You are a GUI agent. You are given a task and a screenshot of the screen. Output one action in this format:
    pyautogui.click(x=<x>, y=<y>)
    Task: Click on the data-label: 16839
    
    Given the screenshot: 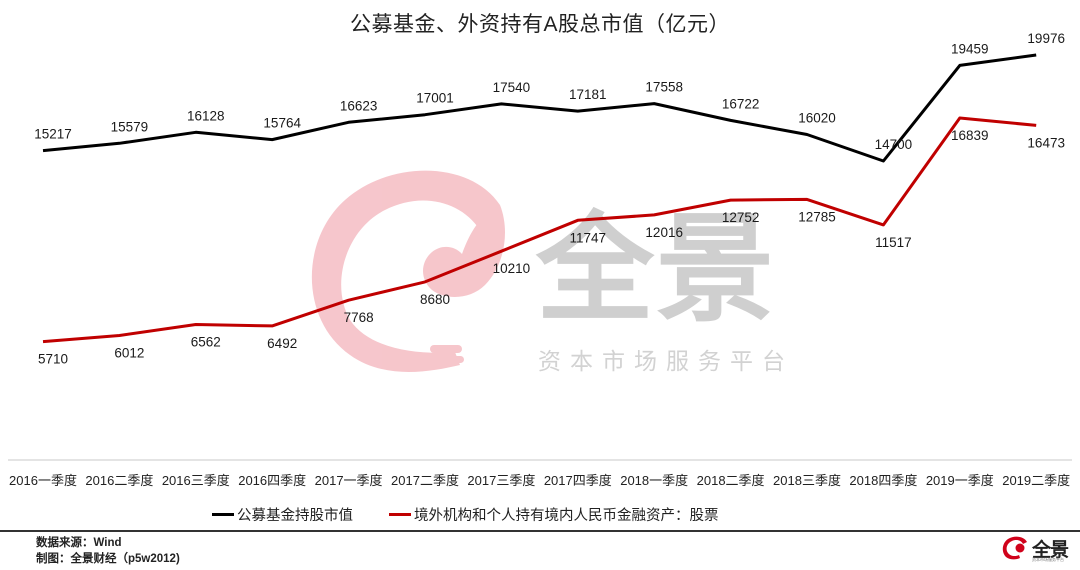 What is the action you would take?
    pyautogui.click(x=970, y=135)
    